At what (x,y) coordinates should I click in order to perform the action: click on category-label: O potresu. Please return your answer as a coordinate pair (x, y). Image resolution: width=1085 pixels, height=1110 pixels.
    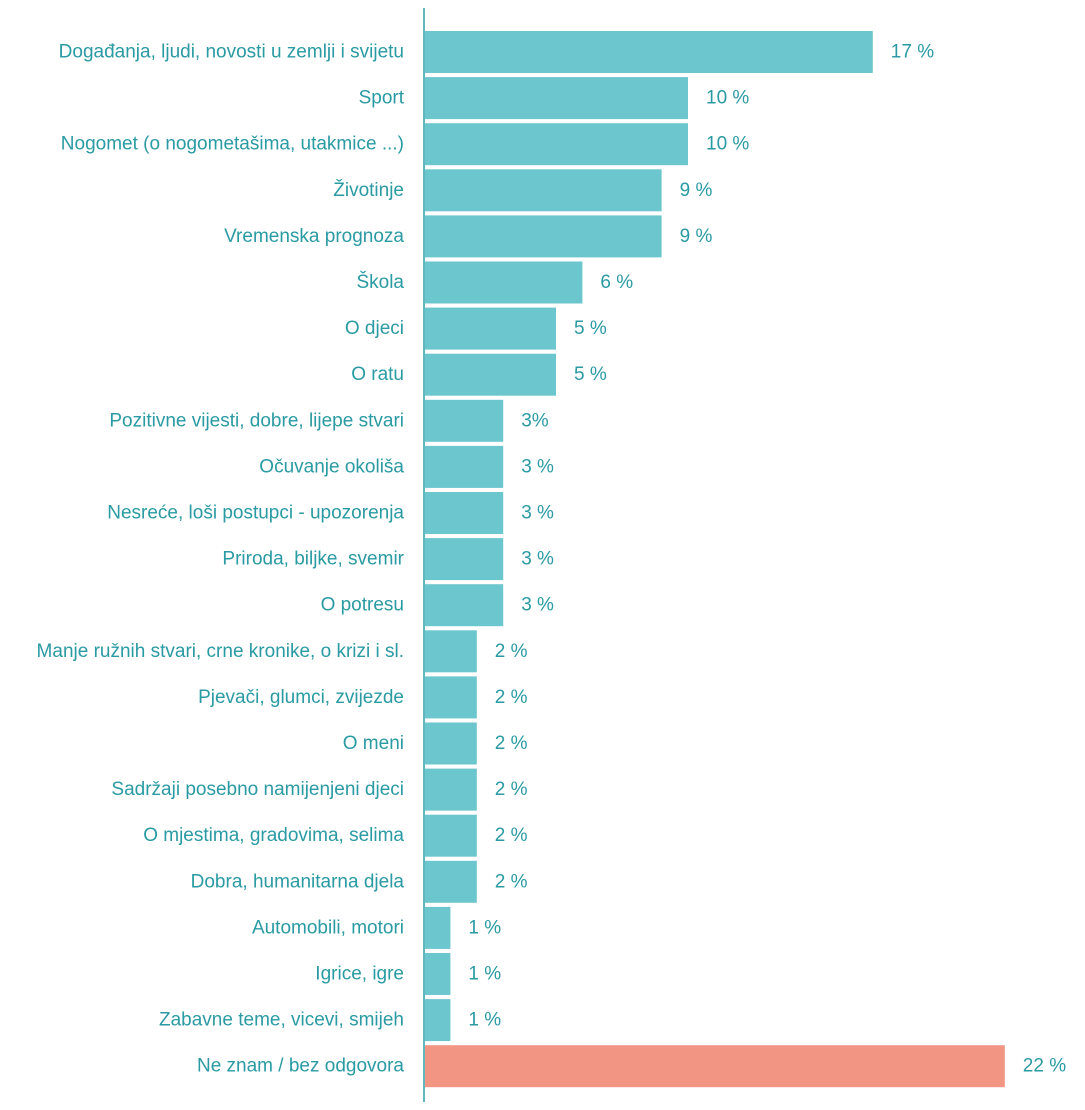
    Looking at the image, I should click on (362, 605).